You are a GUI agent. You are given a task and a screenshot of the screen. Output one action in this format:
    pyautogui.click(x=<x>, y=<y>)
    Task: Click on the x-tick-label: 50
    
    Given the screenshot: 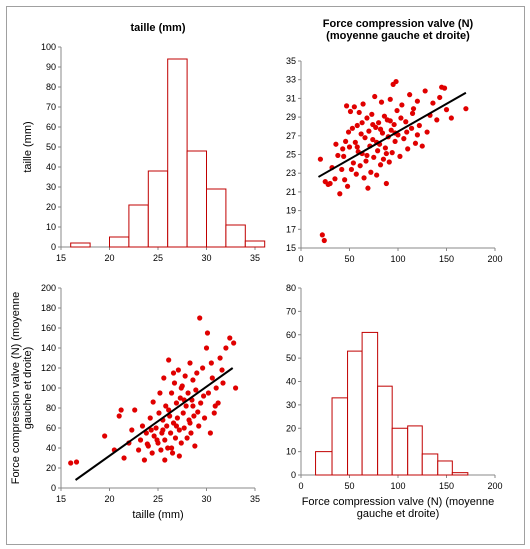 What is the action you would take?
    pyautogui.click(x=349, y=486)
    